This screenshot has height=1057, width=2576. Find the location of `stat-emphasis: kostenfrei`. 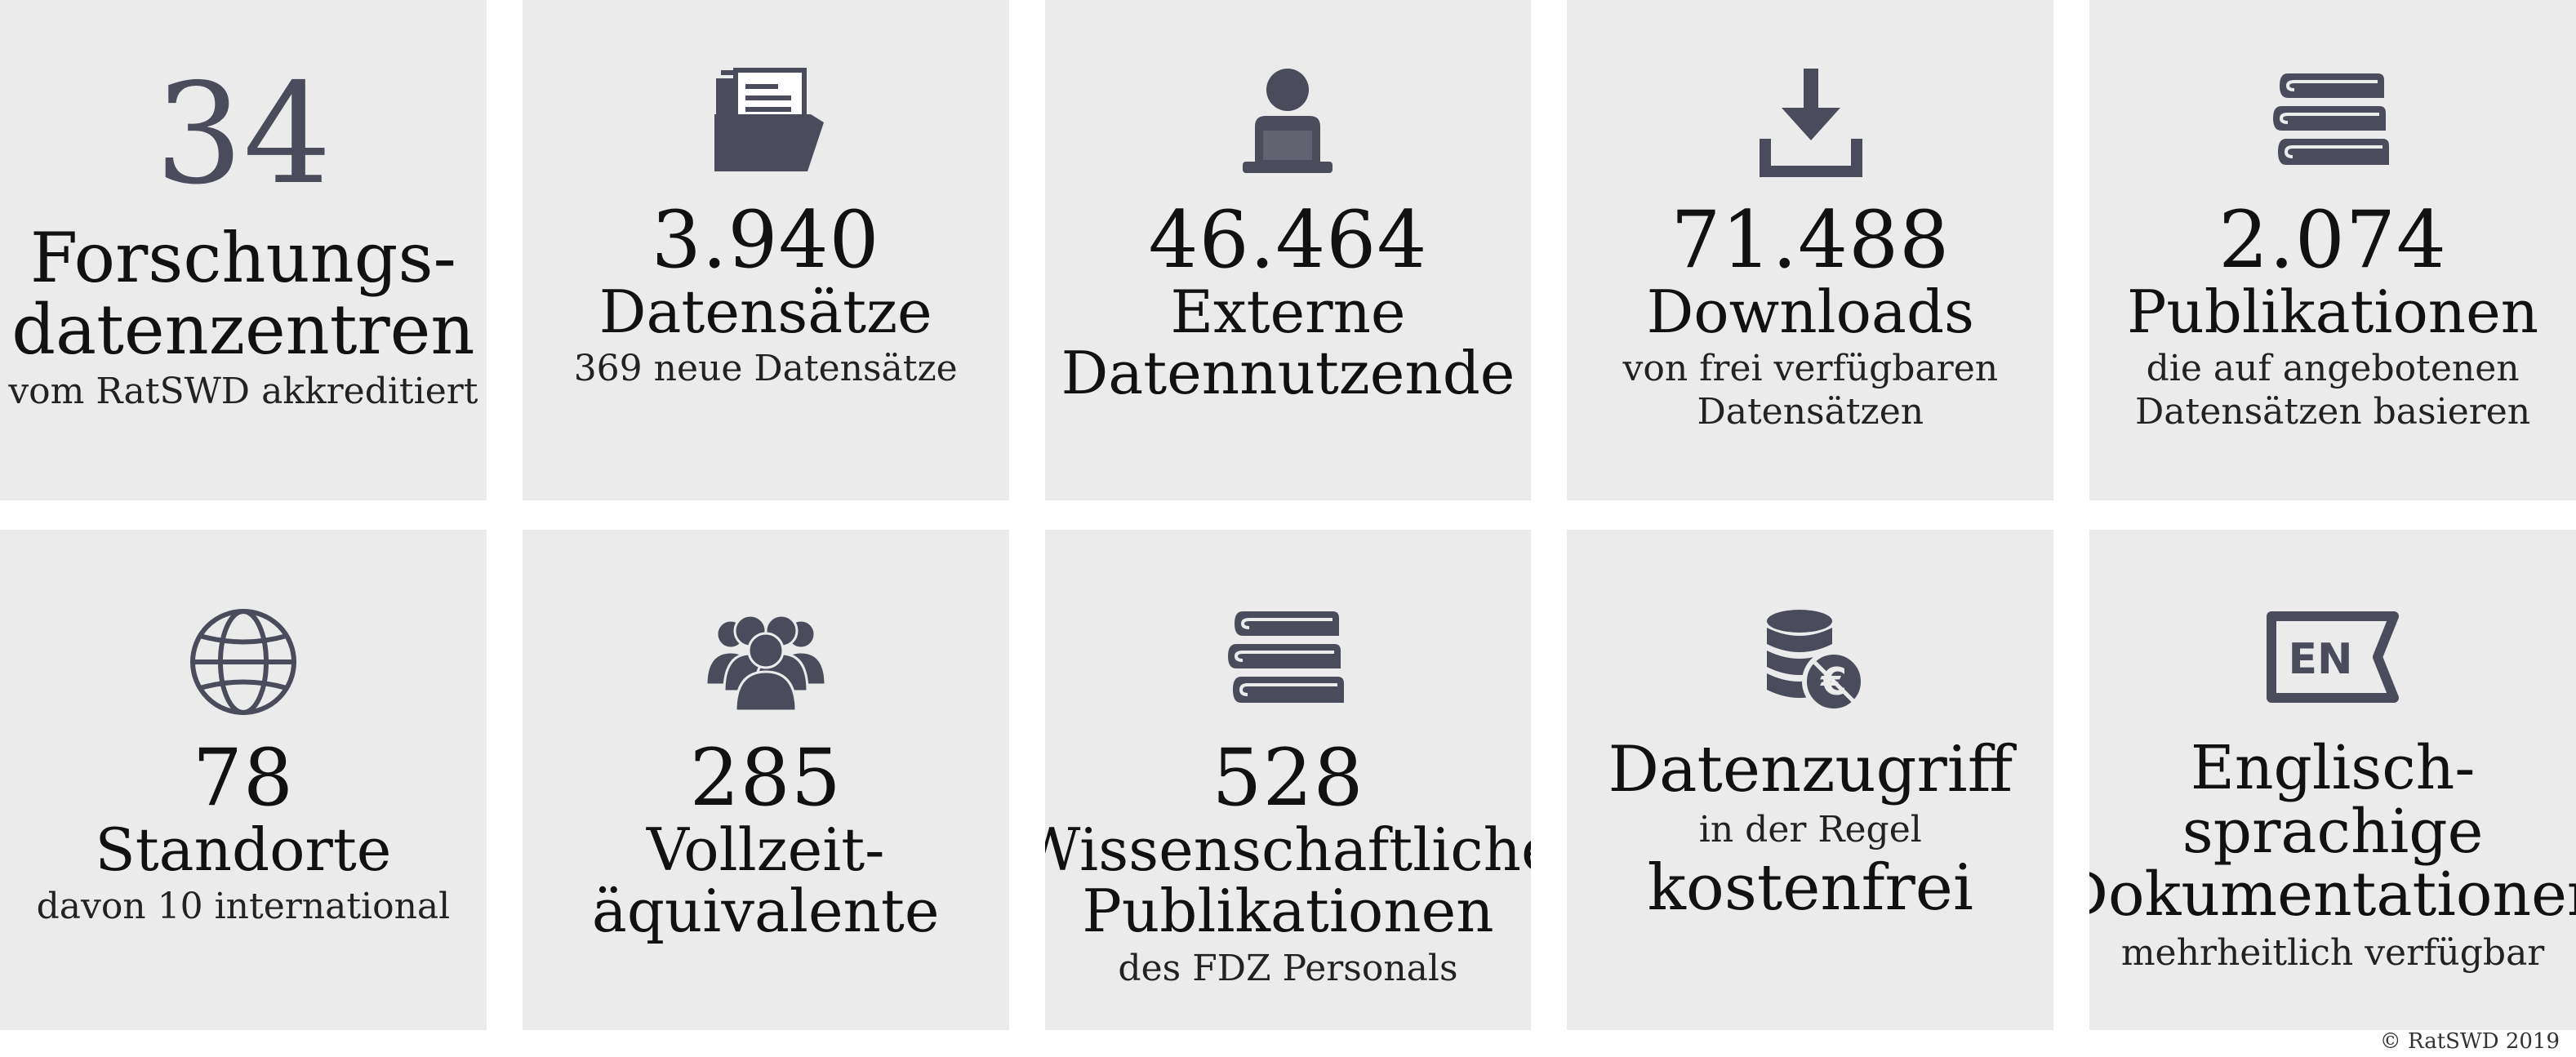

stat-emphasis: kostenfrei is located at coordinates (1810, 887).